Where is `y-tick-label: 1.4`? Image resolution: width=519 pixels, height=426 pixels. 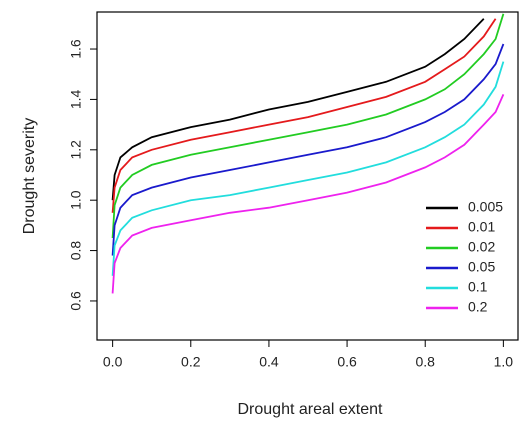
y-tick-label: 1.4 is located at coordinates (76, 99).